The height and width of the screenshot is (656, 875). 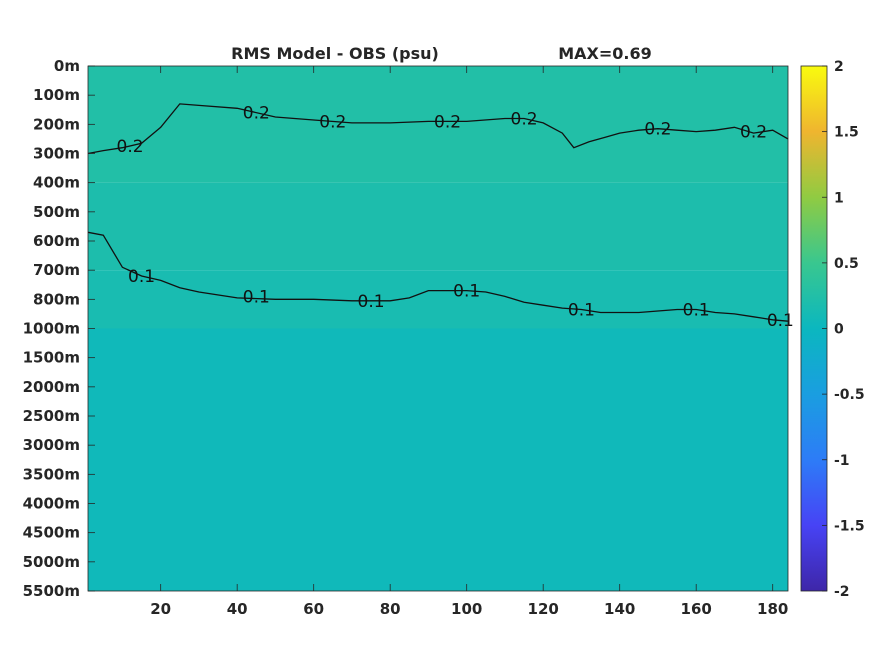 I want to click on y-tick-label: 500m, so click(x=56, y=212).